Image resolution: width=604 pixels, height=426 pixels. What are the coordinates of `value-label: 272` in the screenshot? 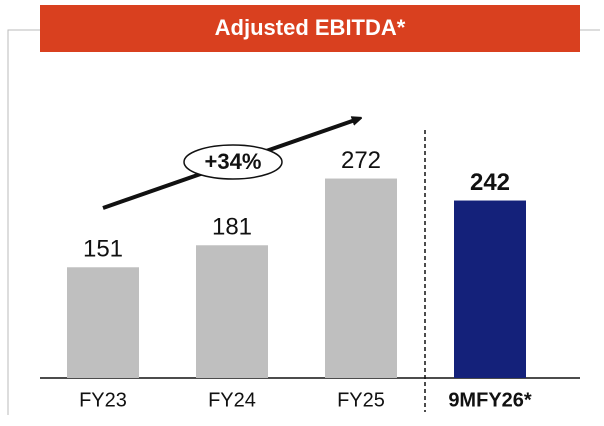 It's located at (361, 160).